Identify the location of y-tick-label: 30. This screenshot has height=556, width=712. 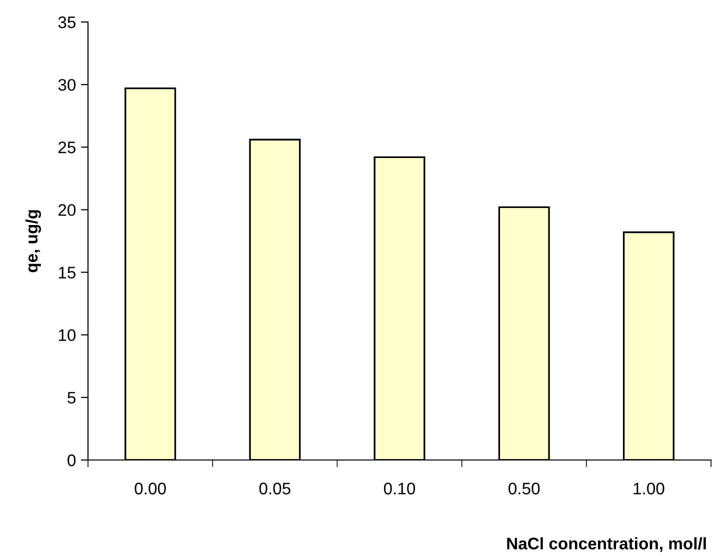
(67, 84).